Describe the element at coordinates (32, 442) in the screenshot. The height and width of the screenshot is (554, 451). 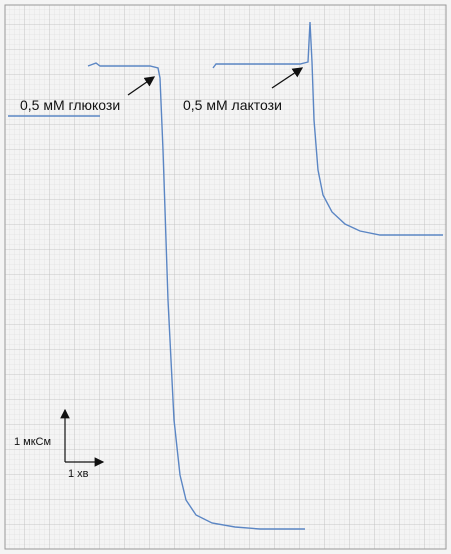
I see `scale-y-label: 1 мкСм` at that location.